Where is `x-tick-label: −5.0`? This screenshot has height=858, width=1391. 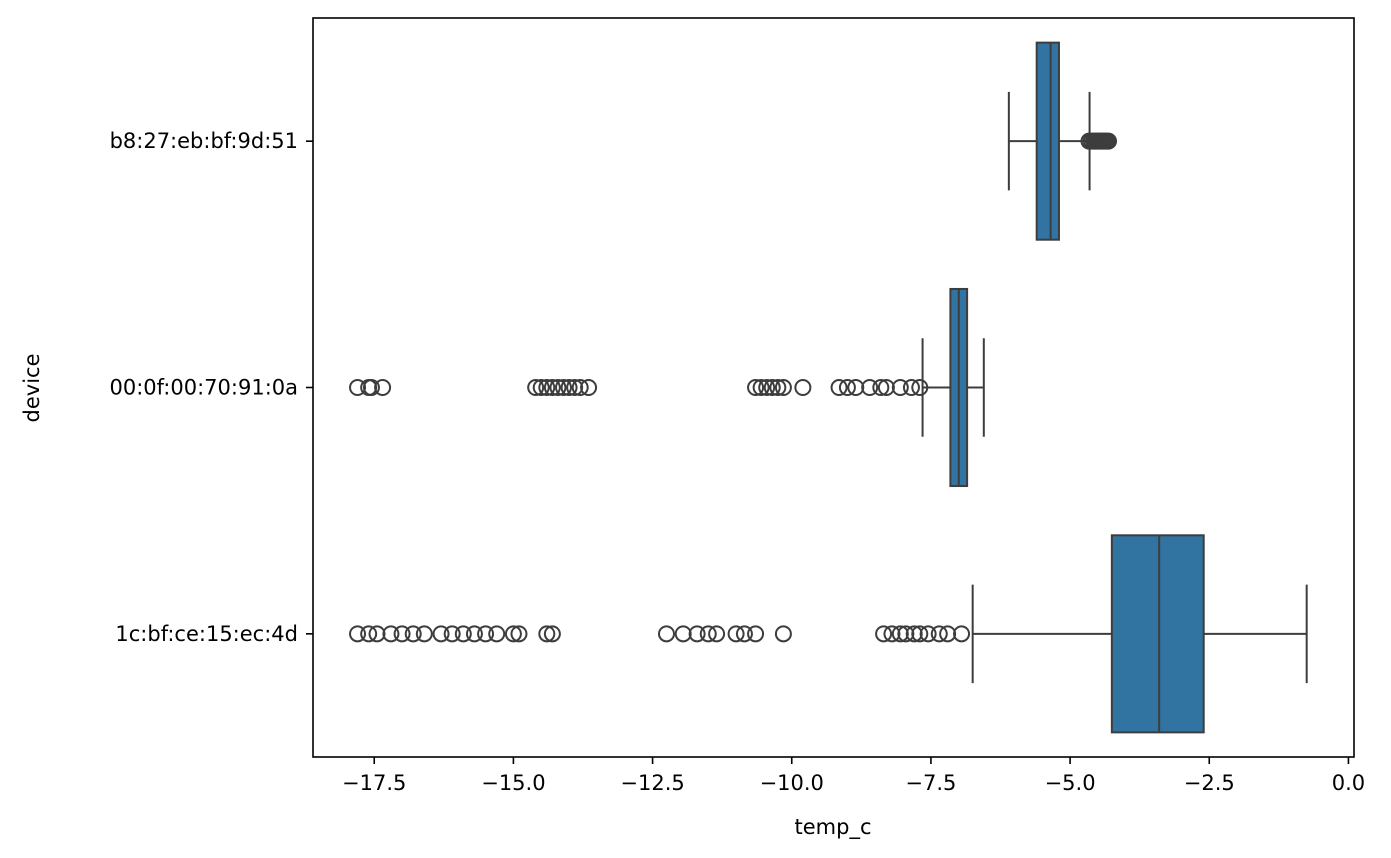
x-tick-label: −5.0 is located at coordinates (1070, 783).